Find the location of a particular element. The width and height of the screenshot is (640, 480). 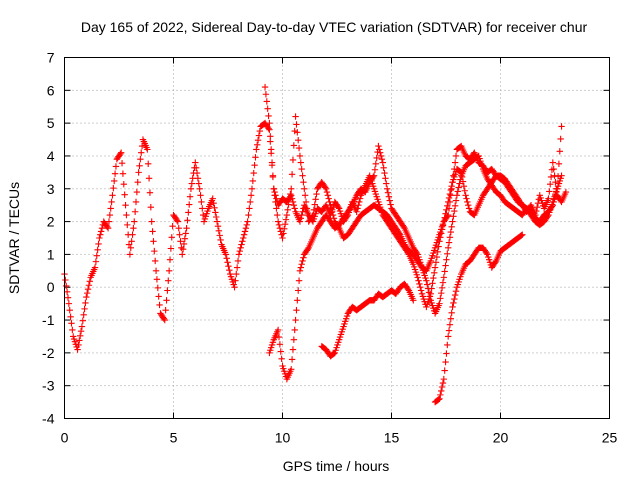

y-tick-label: -1 is located at coordinates (48, 320).